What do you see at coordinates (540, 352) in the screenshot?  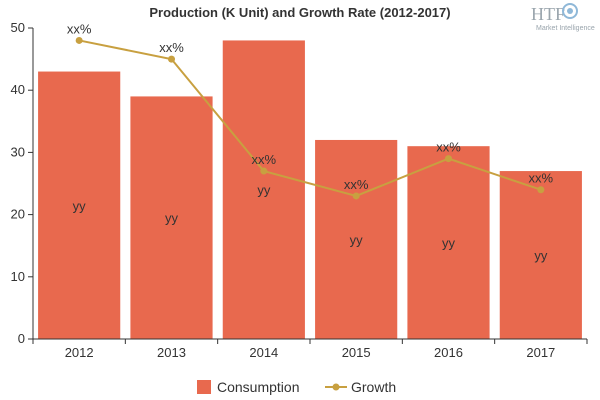 I see `x-tick-label: 2017` at bounding box center [540, 352].